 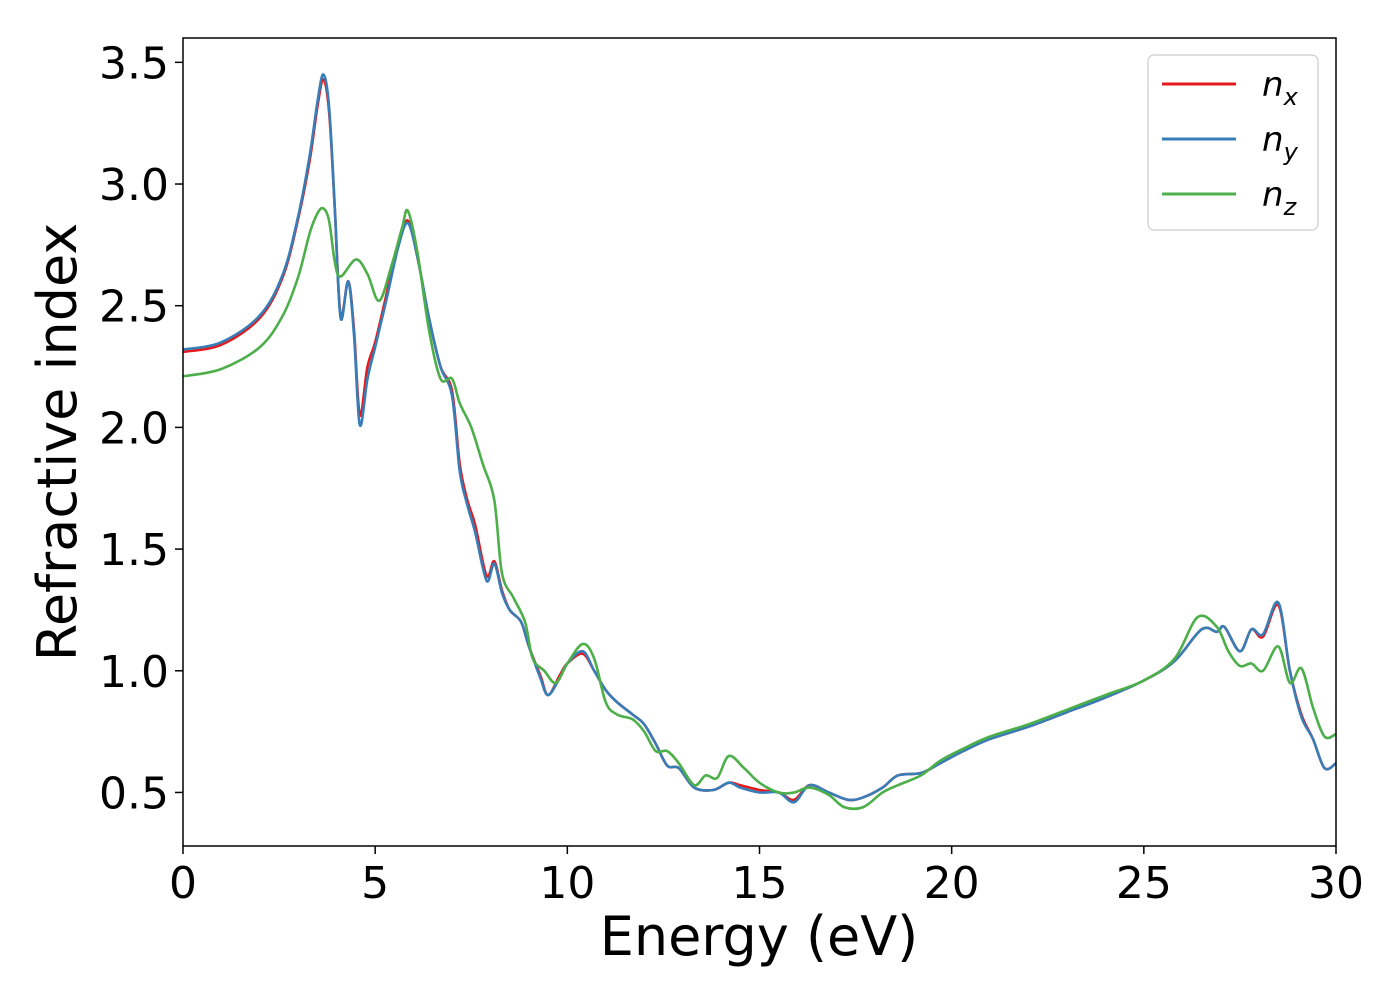 I want to click on legend-box, so click(x=1233, y=142).